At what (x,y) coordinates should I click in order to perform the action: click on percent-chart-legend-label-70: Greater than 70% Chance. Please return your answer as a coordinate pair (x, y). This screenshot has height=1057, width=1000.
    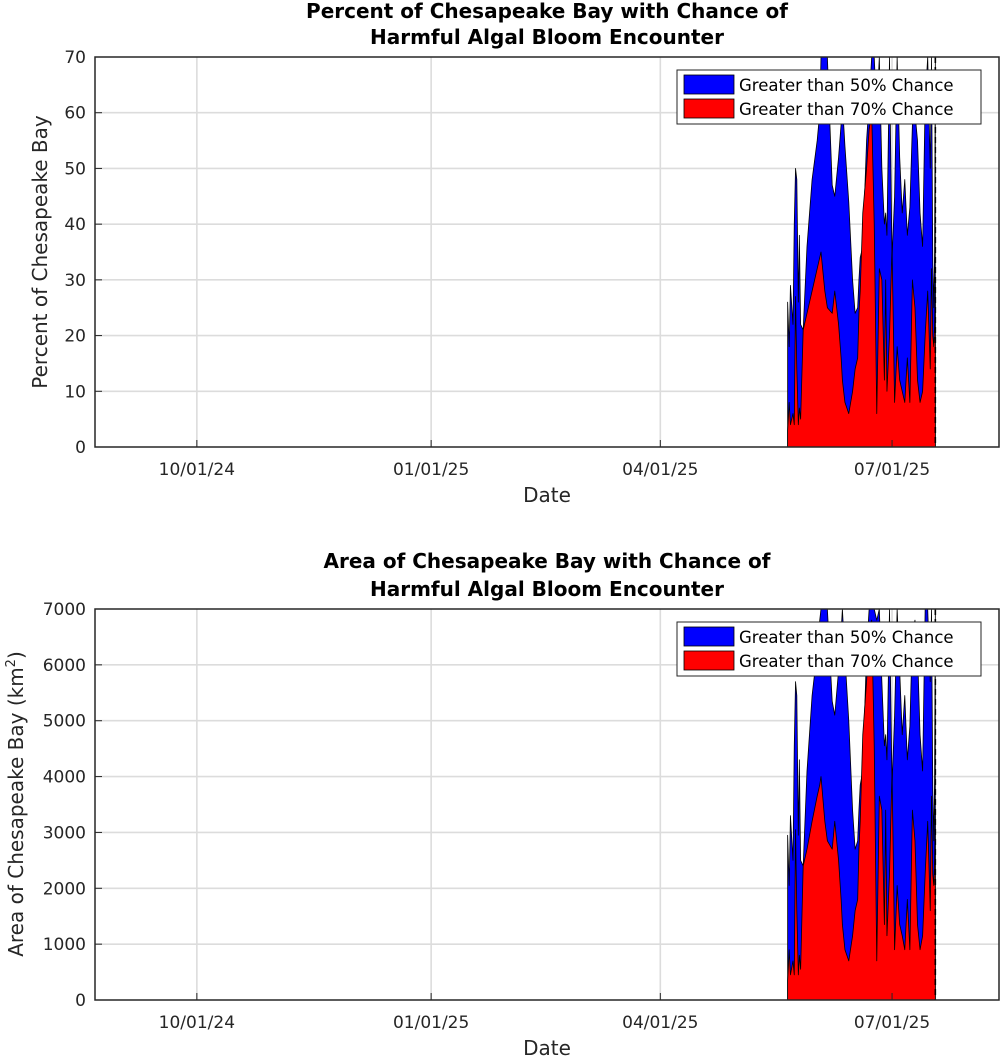
    Looking at the image, I should click on (846, 109).